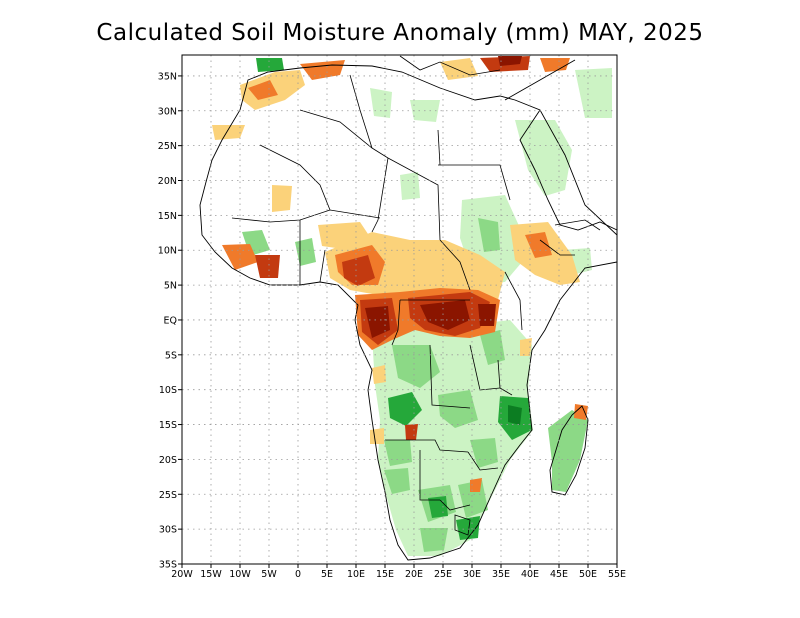  Describe the element at coordinates (385, 574) in the screenshot. I see `lon-tick-label: 15E` at that location.